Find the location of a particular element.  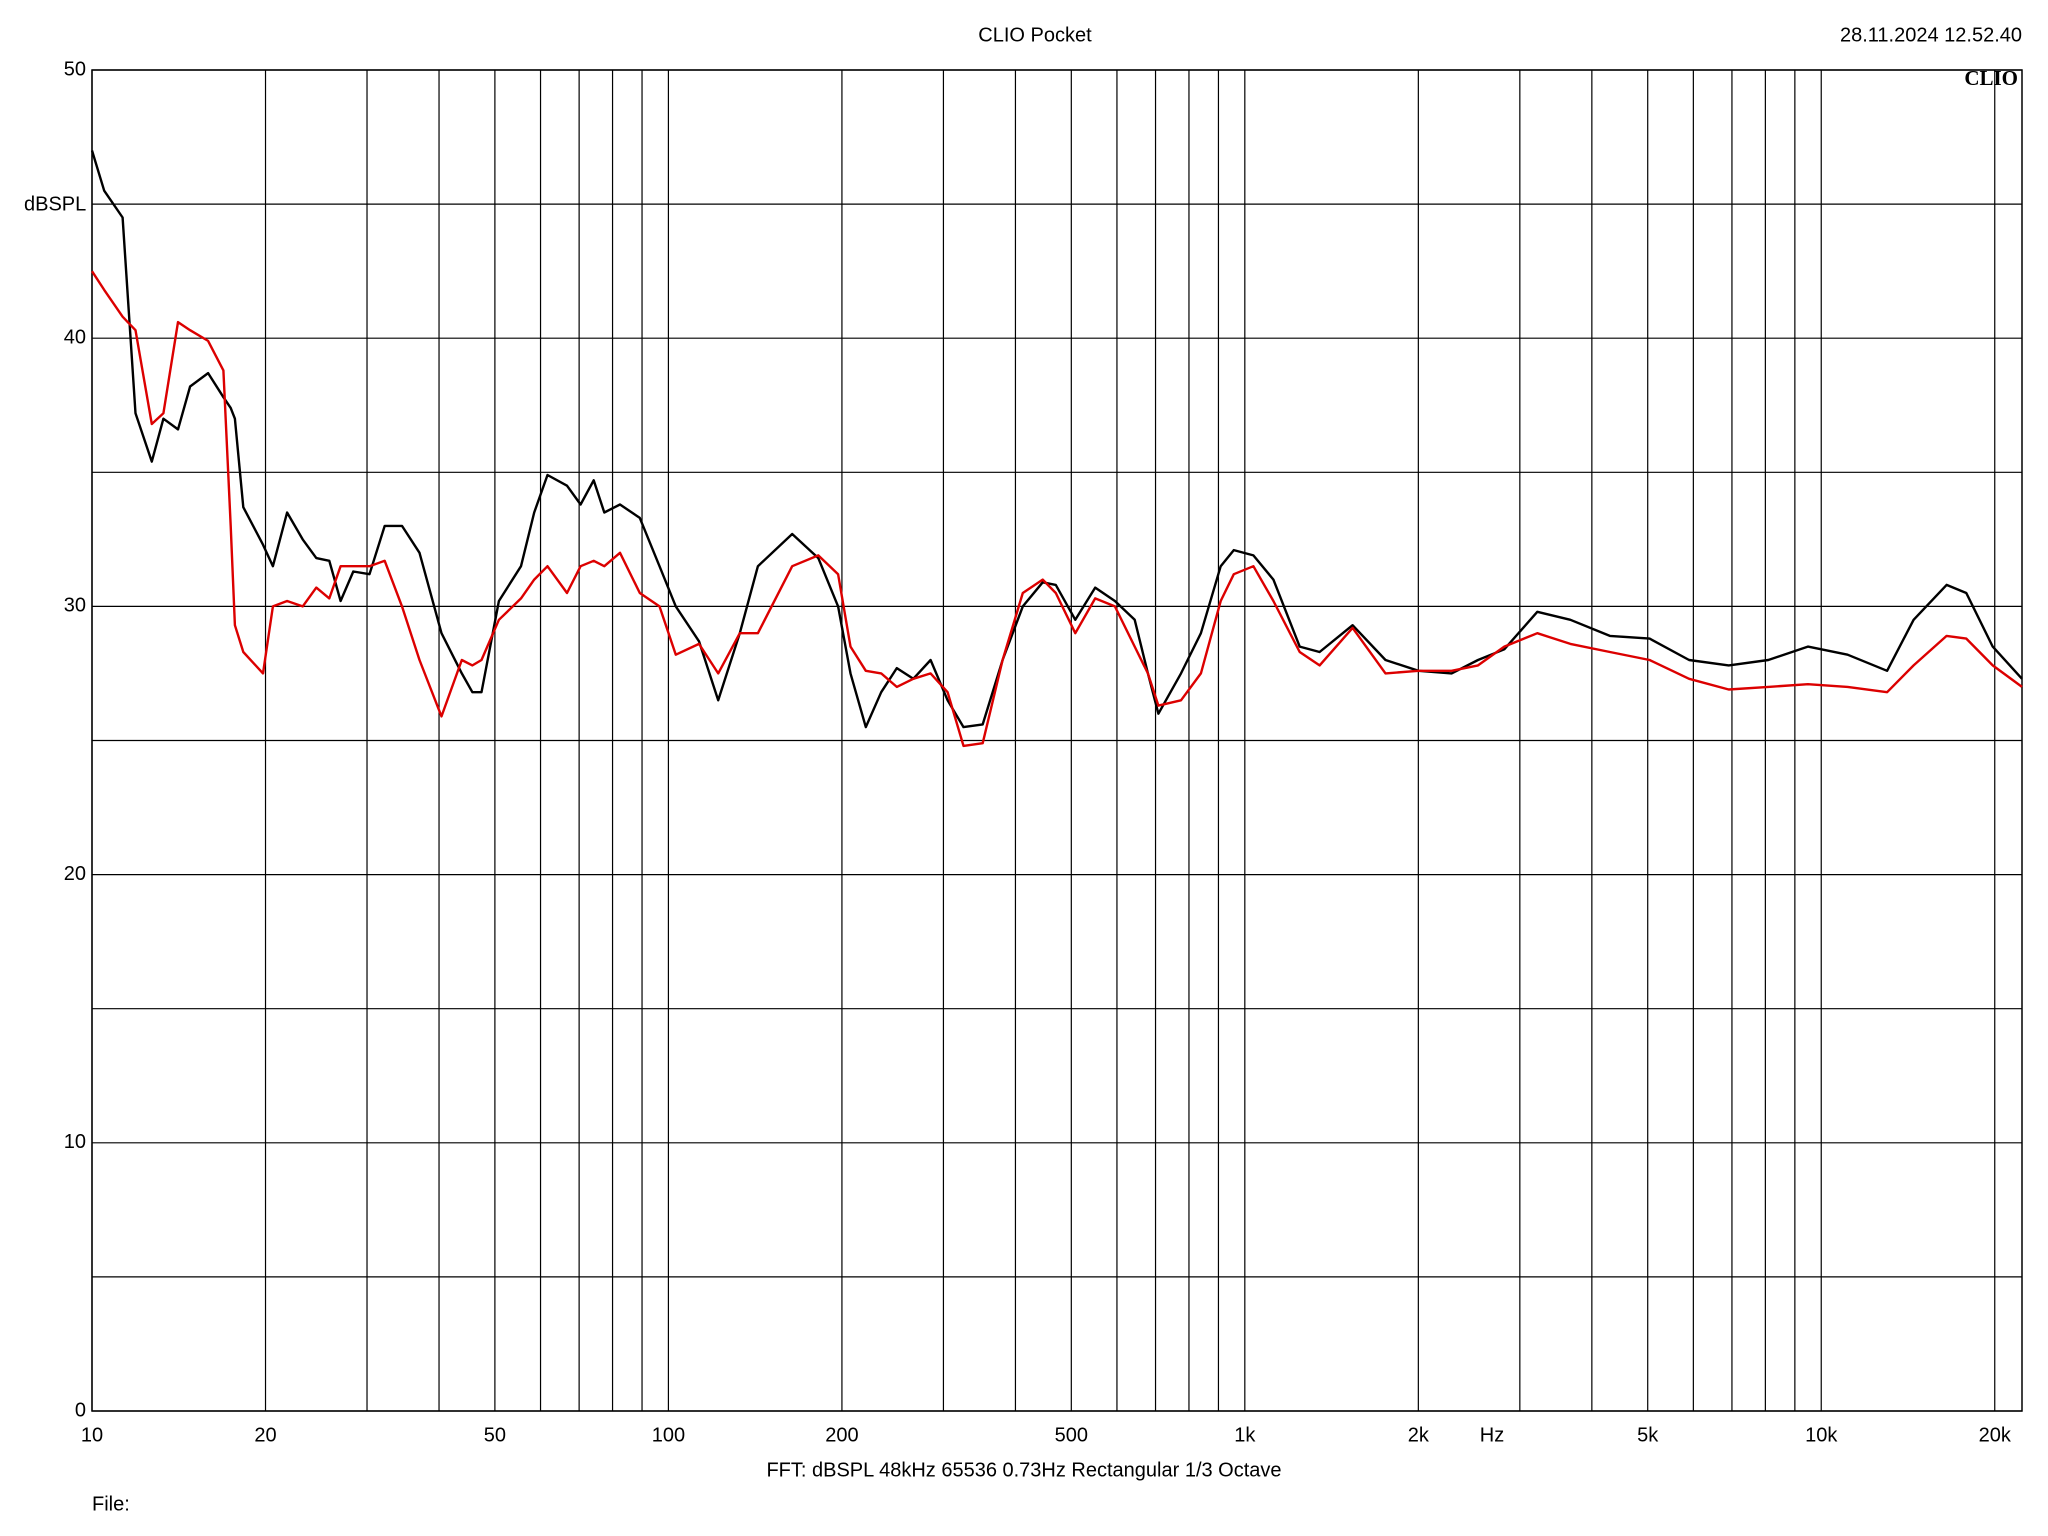

timestamp: 28.11.2024 12.52.40 is located at coordinates (1931, 35).